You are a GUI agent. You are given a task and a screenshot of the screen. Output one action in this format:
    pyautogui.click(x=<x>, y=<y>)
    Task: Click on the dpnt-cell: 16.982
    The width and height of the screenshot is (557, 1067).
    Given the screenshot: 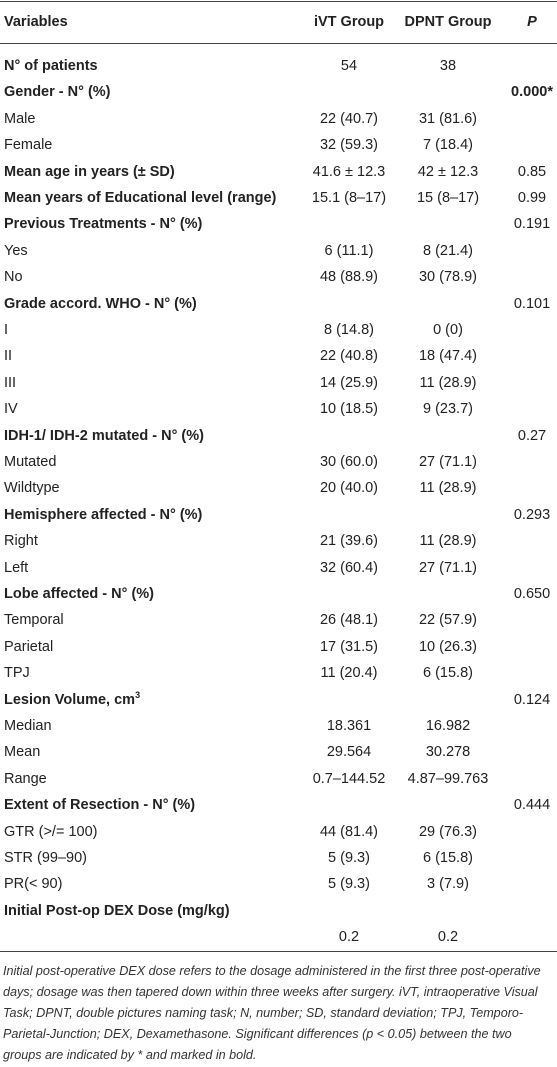 What is the action you would take?
    pyautogui.click(x=448, y=726)
    